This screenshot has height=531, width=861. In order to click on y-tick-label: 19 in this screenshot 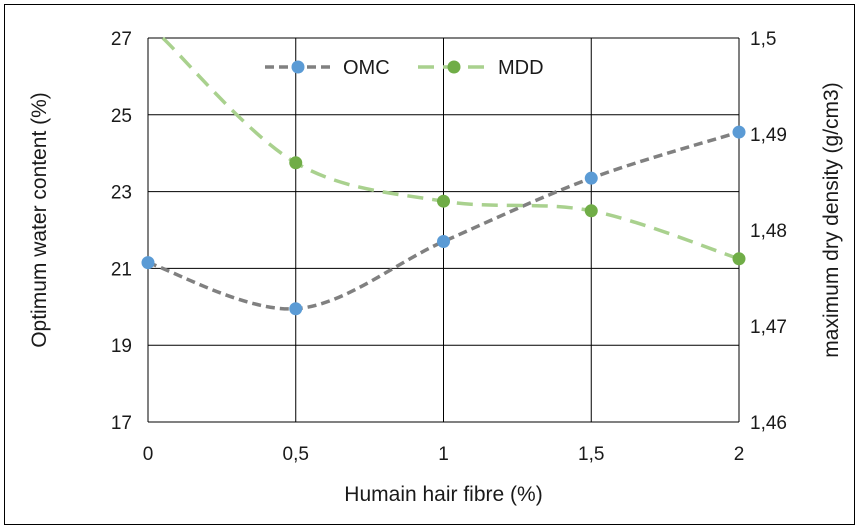, I will do `click(121, 346)`.